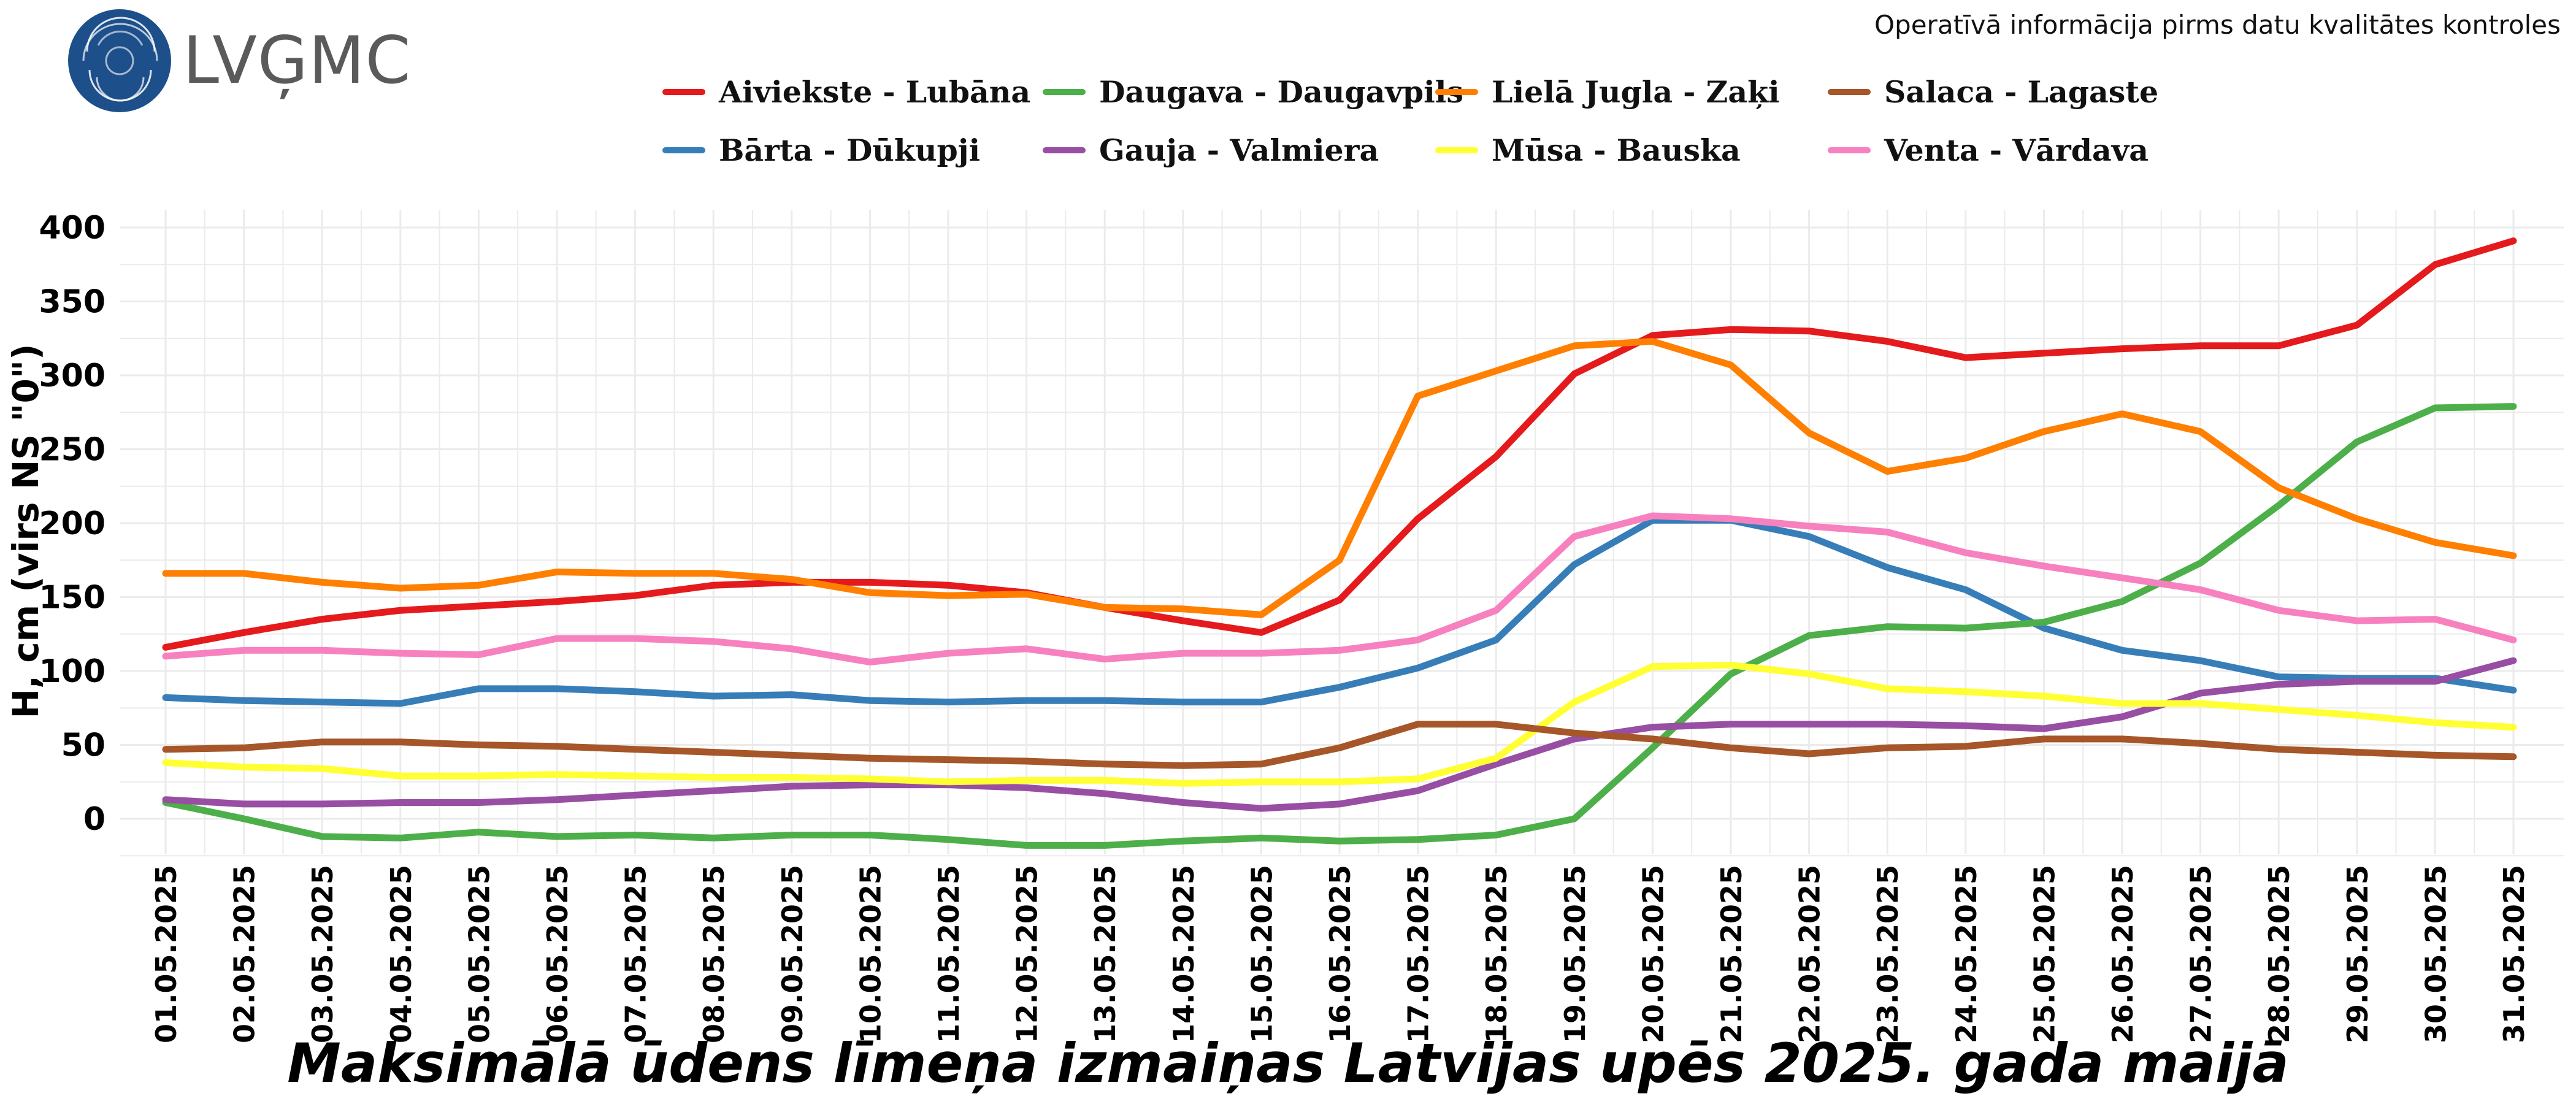 This screenshot has height=1104, width=2576. I want to click on x-tick-label: 12.05.2025, so click(1027, 954).